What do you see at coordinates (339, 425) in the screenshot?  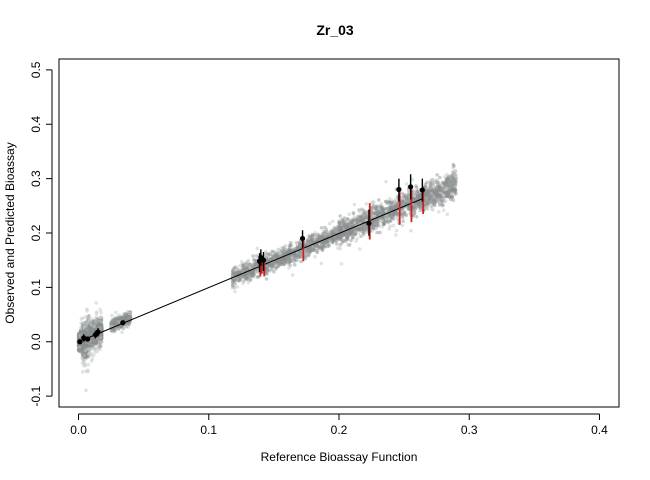 I see `x-axis: 0.0 0.1 0.2 0.3 0.4` at bounding box center [339, 425].